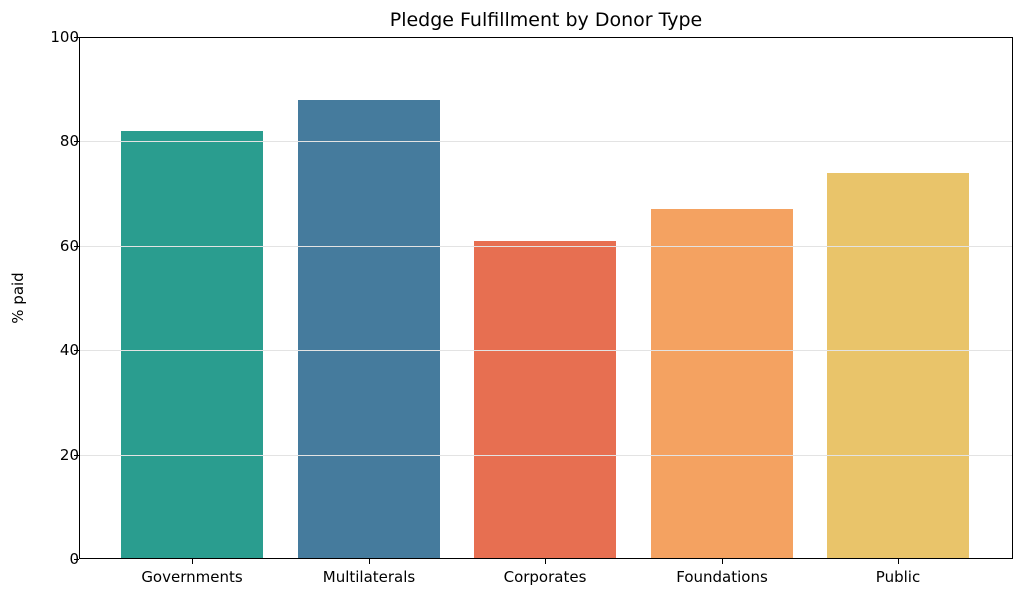  Describe the element at coordinates (898, 577) in the screenshot. I see `x-tick-label: Public` at that location.